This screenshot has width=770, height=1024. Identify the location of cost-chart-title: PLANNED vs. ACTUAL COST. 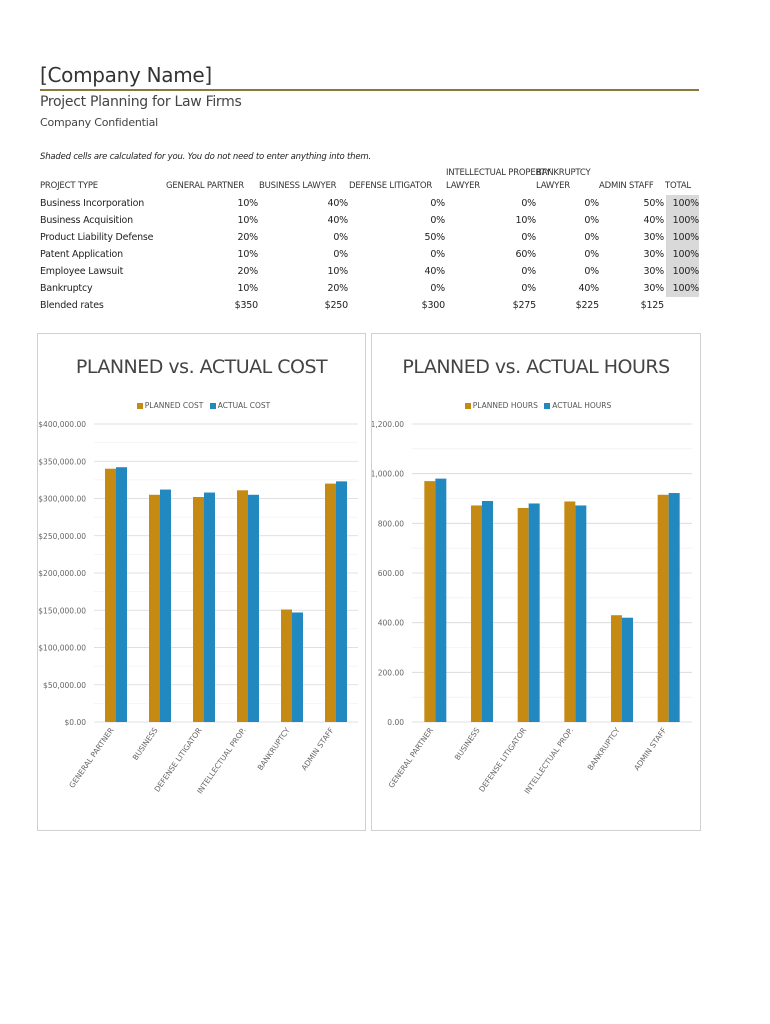
(201, 367).